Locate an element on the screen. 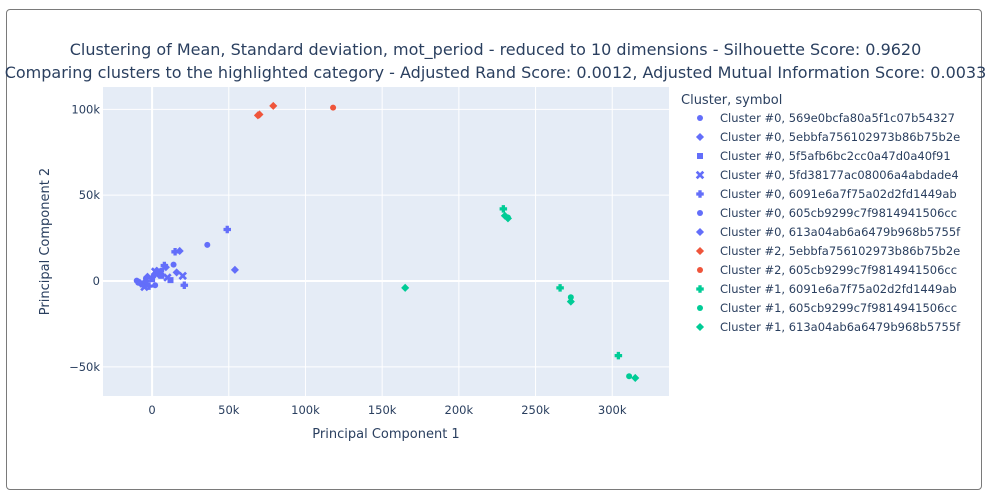 The width and height of the screenshot is (991, 503). legend-item: Cluster #1, 6091e6a7f75a02d2fd1449ab is located at coordinates (826, 289).